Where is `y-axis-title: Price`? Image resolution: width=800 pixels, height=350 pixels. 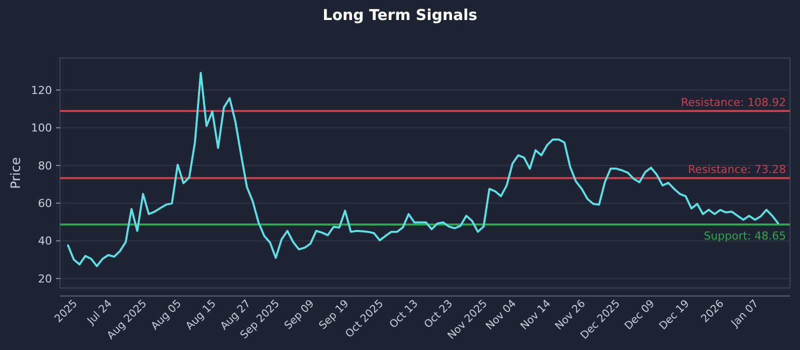
y-axis-title: Price is located at coordinates (16, 173).